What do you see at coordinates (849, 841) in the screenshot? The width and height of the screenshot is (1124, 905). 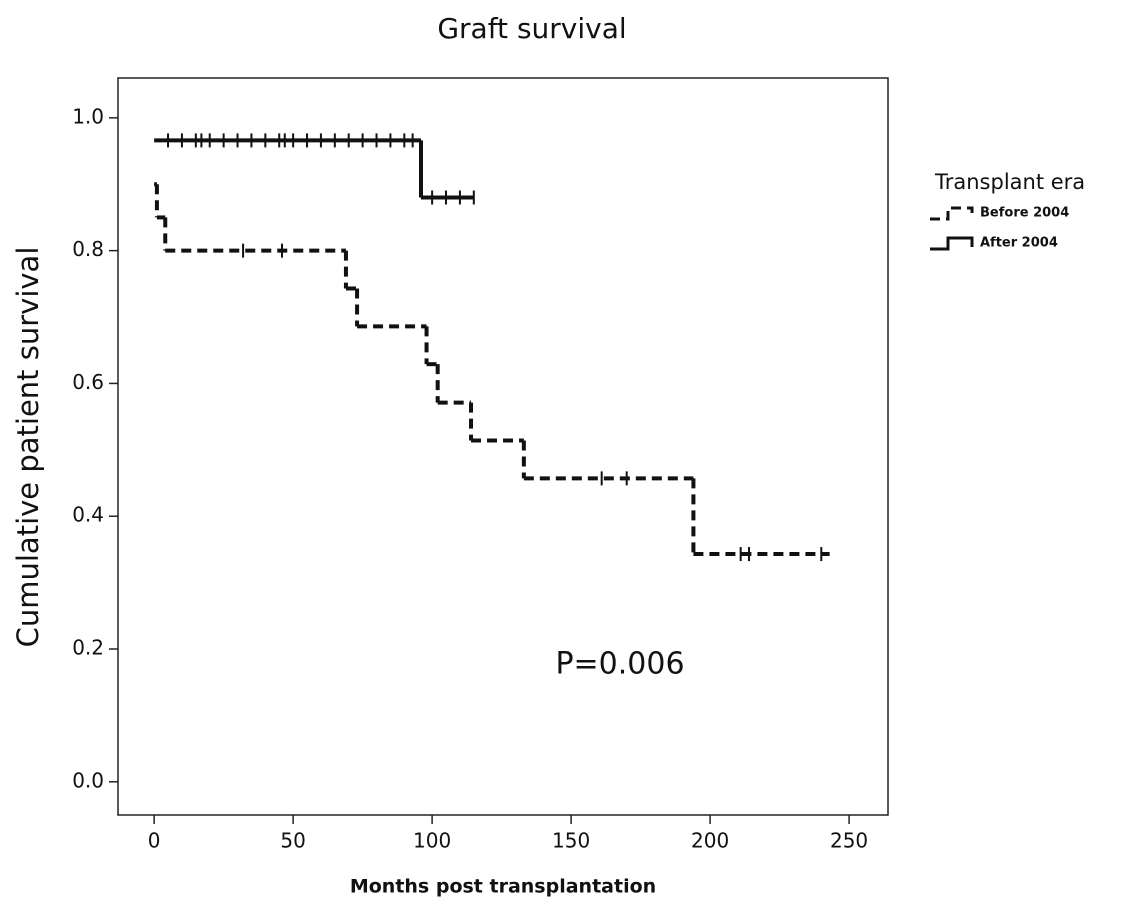 I see `x-tick-label: 250` at bounding box center [849, 841].